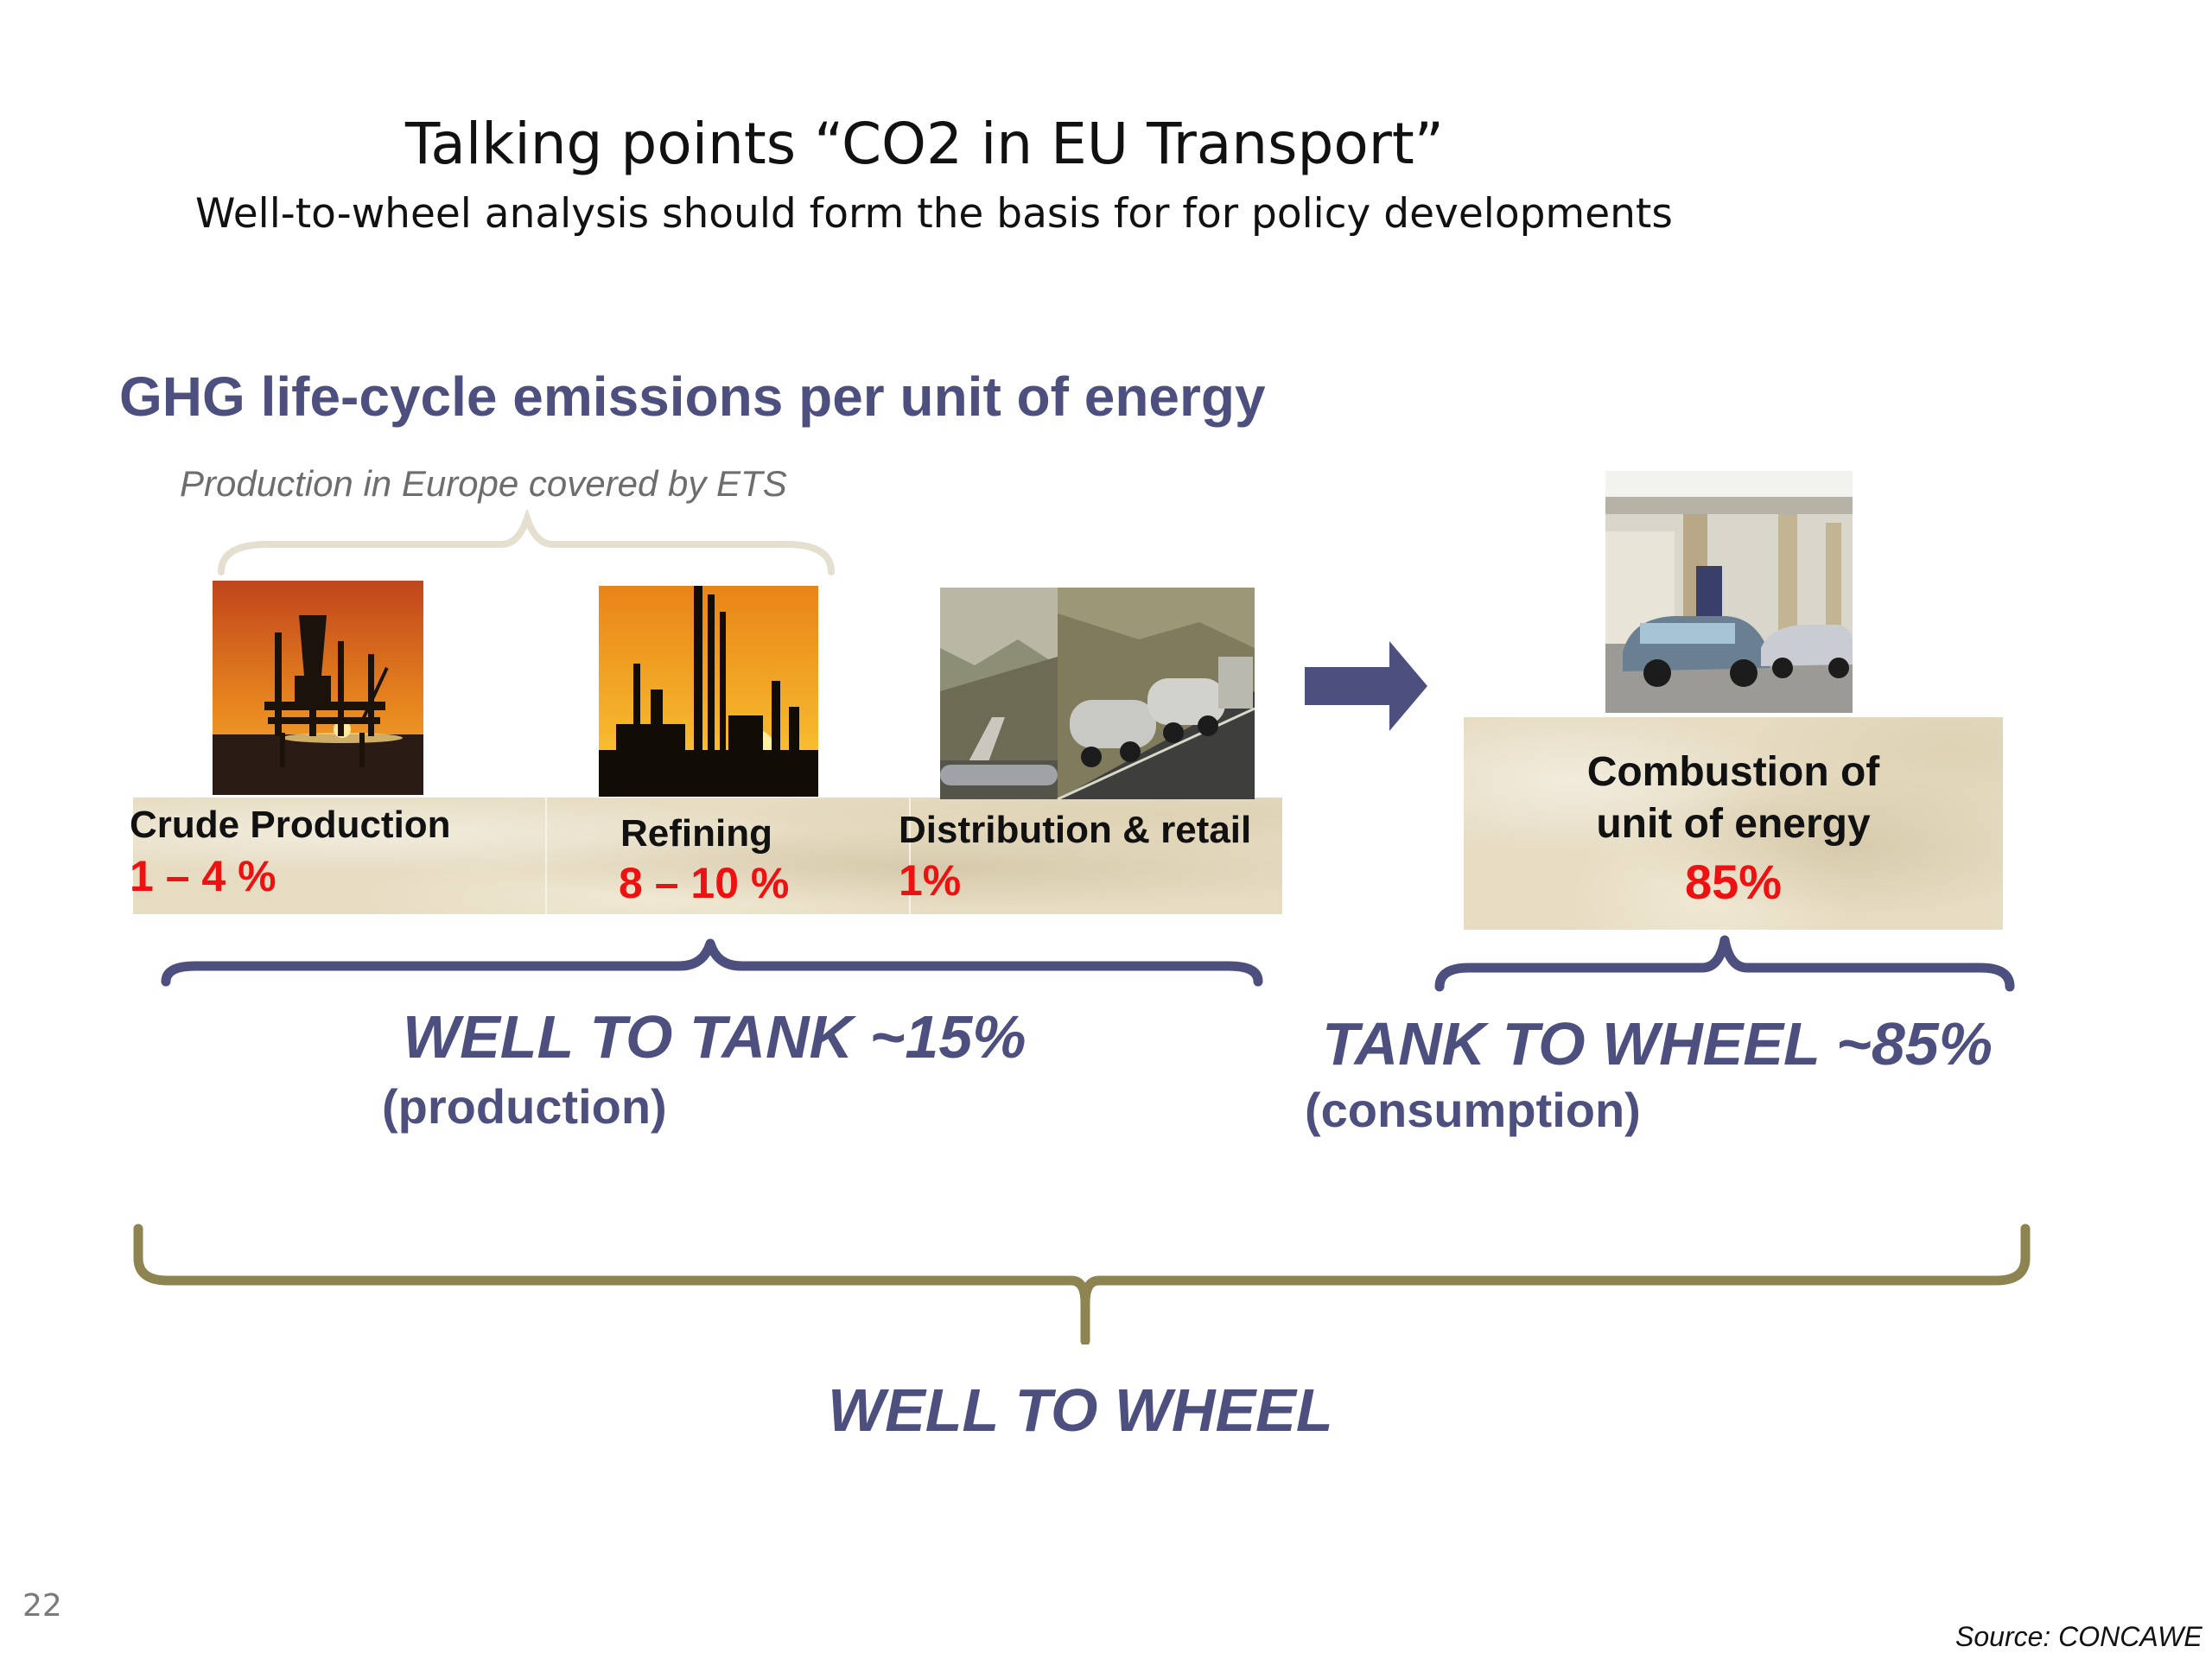 The image size is (2212, 1659). Describe the element at coordinates (1097, 693) in the screenshot. I see `pipeline-tanker-photo` at that location.